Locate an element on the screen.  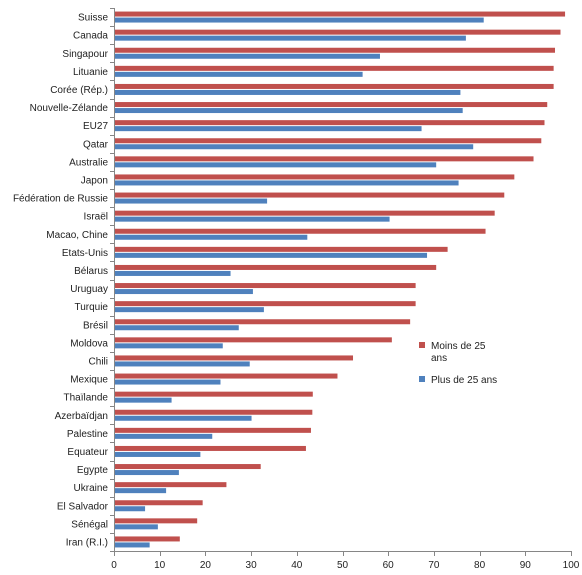
category-label: Canada is located at coordinates (90, 36).